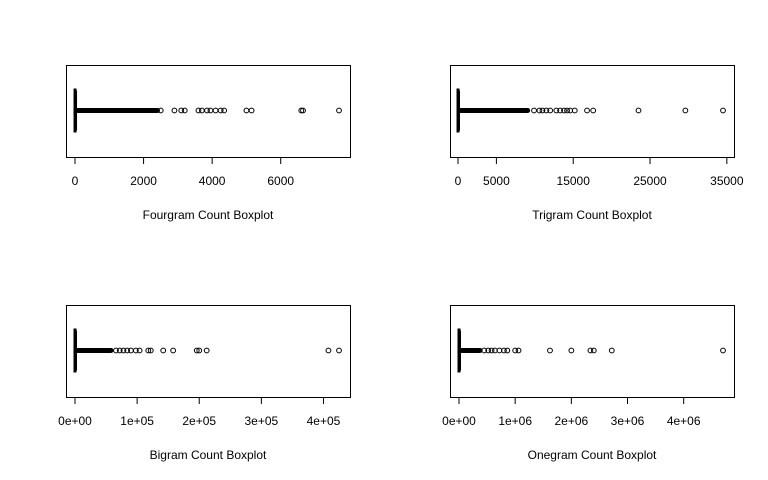 This screenshot has height=480, width=768. Describe the element at coordinates (199, 421) in the screenshot. I see `x-tick-label: 2e+05` at that location.